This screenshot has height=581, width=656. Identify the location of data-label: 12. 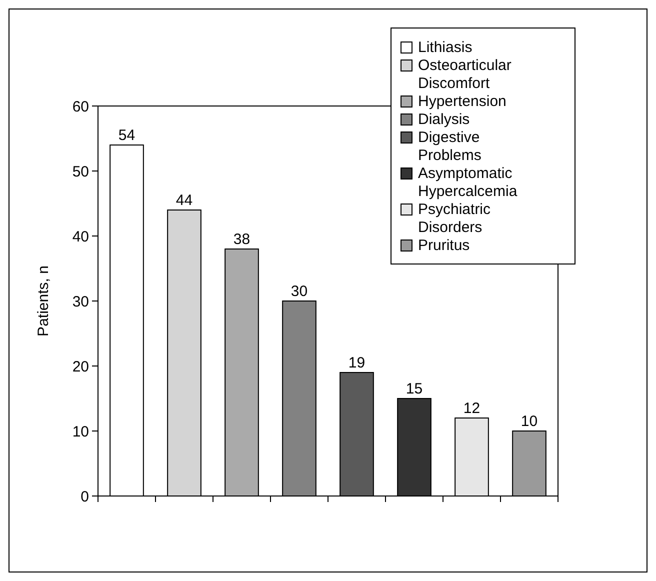
(471, 408).